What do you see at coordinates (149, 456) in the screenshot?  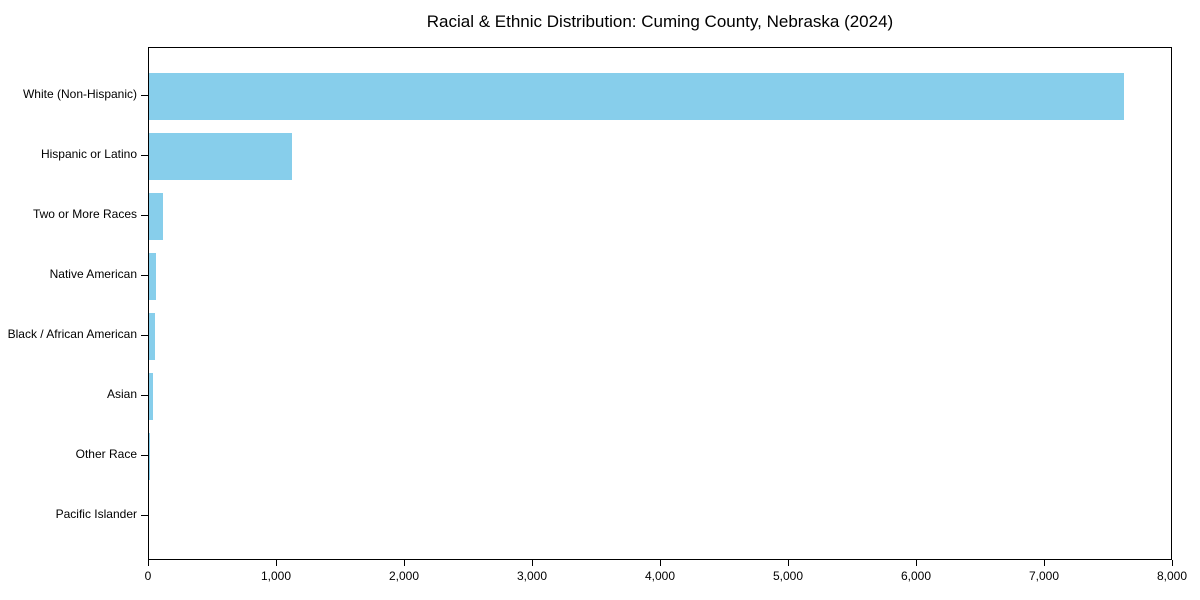 I see `bar-other-race` at bounding box center [149, 456].